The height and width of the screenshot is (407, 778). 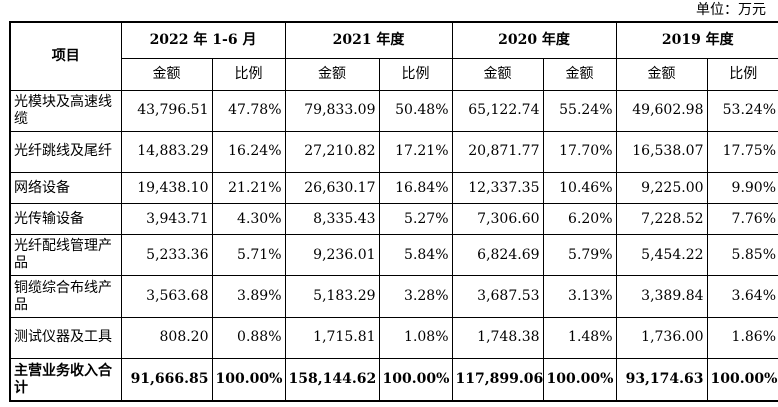 I want to click on cell-amount: 14,883.29, so click(x=166, y=152).